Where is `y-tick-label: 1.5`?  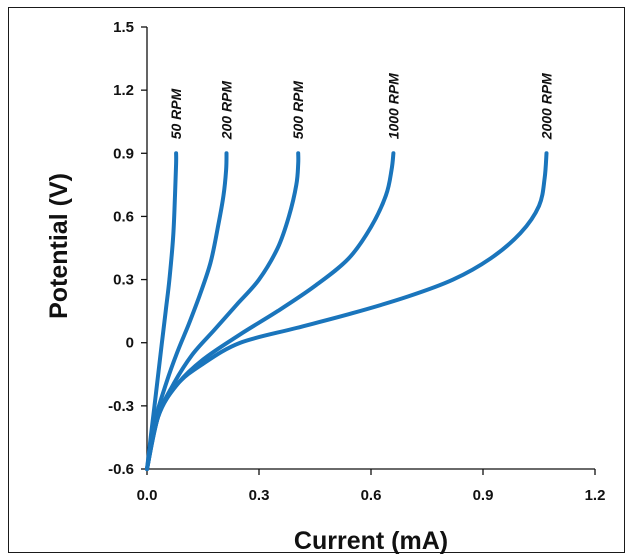
y-tick-label: 1.5 is located at coordinates (123, 27).